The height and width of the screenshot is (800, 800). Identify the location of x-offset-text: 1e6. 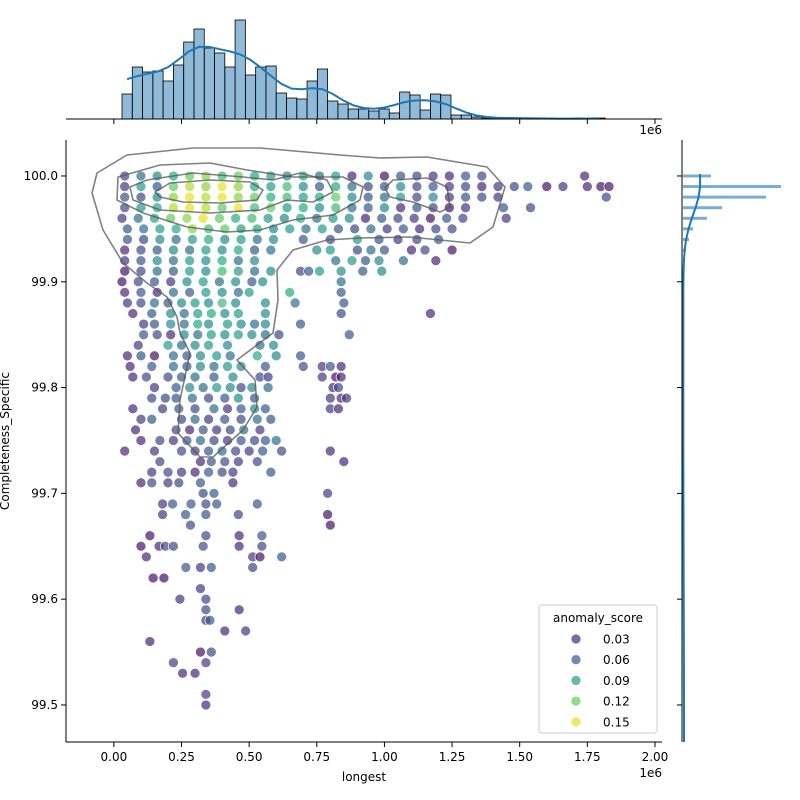
(650, 773).